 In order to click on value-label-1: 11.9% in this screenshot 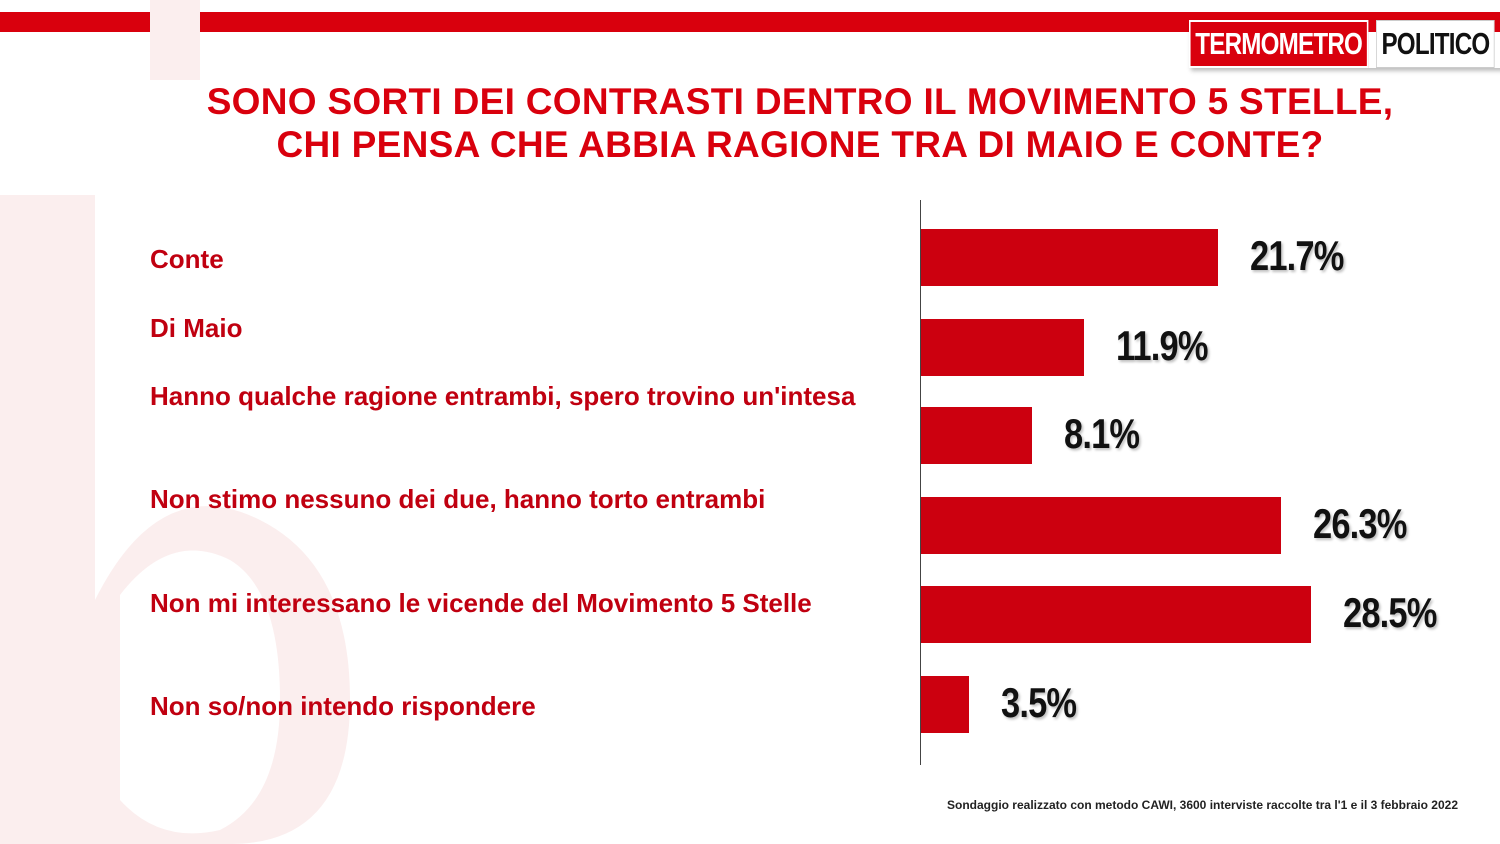, I will do `click(1162, 345)`.